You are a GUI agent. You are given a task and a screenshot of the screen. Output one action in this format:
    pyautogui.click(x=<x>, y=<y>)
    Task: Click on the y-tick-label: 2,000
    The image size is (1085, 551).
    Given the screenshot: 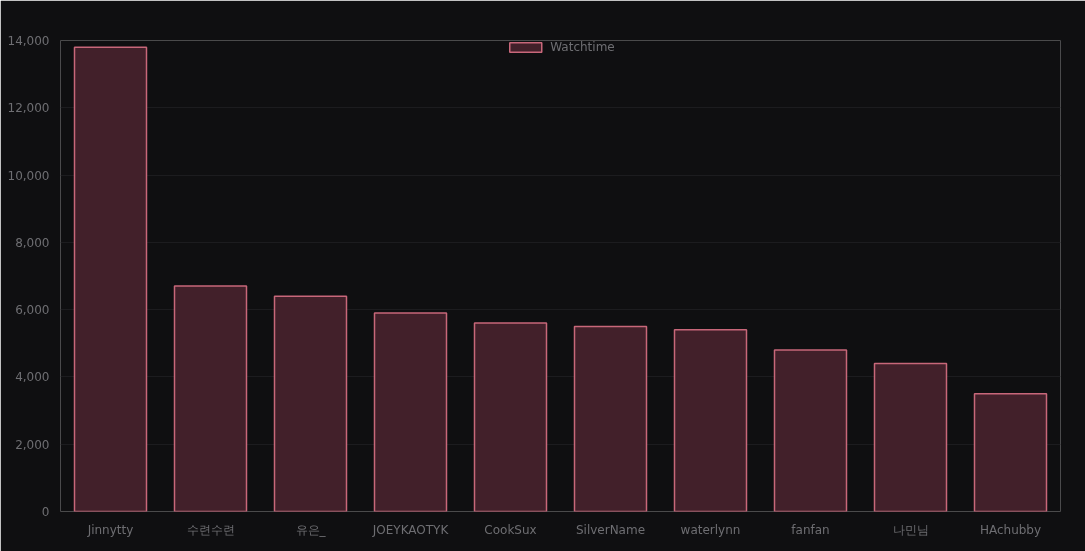 What is the action you would take?
    pyautogui.click(x=32, y=444)
    